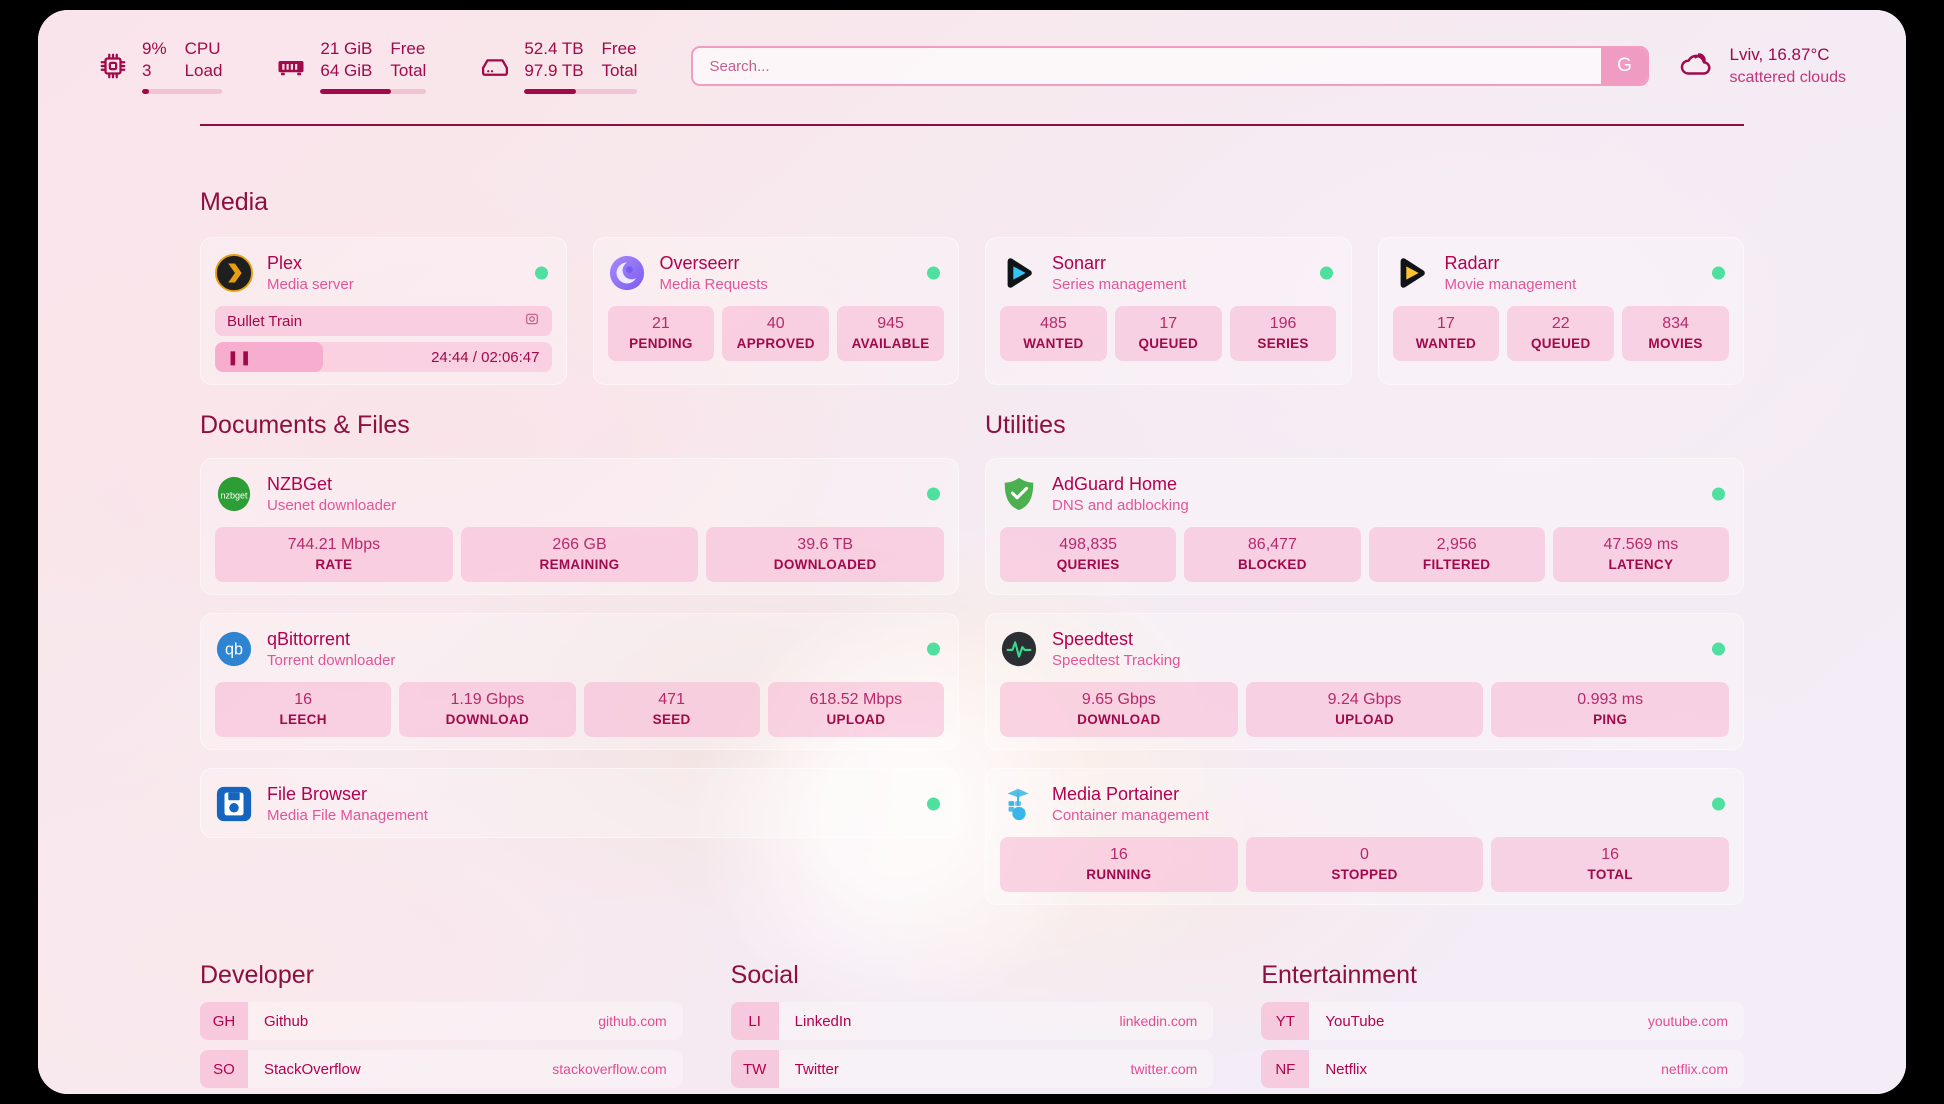  I want to click on bookmark-link: NF Netflix netflix.com, so click(1503, 1069).